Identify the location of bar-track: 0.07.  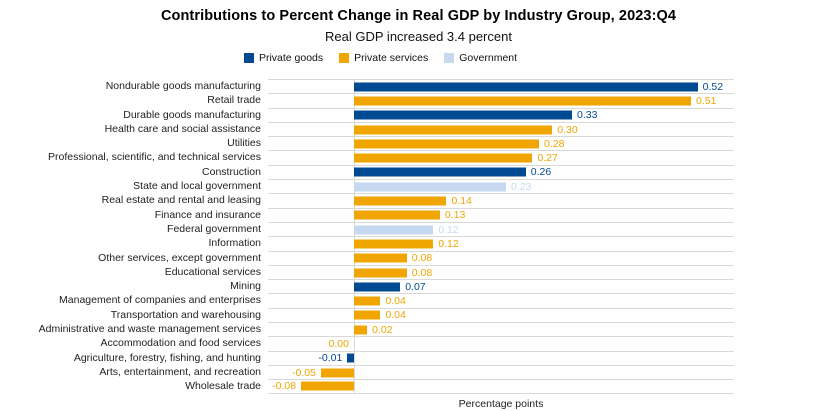
(501, 286).